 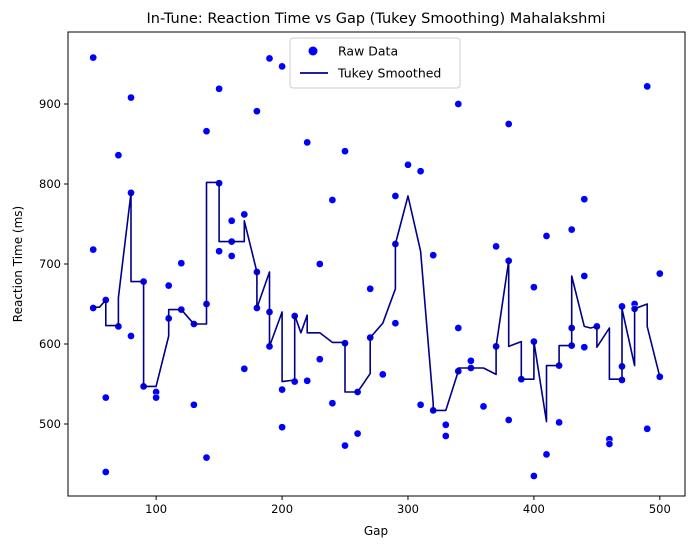 What do you see at coordinates (408, 509) in the screenshot?
I see `x-tick-label: 300` at bounding box center [408, 509].